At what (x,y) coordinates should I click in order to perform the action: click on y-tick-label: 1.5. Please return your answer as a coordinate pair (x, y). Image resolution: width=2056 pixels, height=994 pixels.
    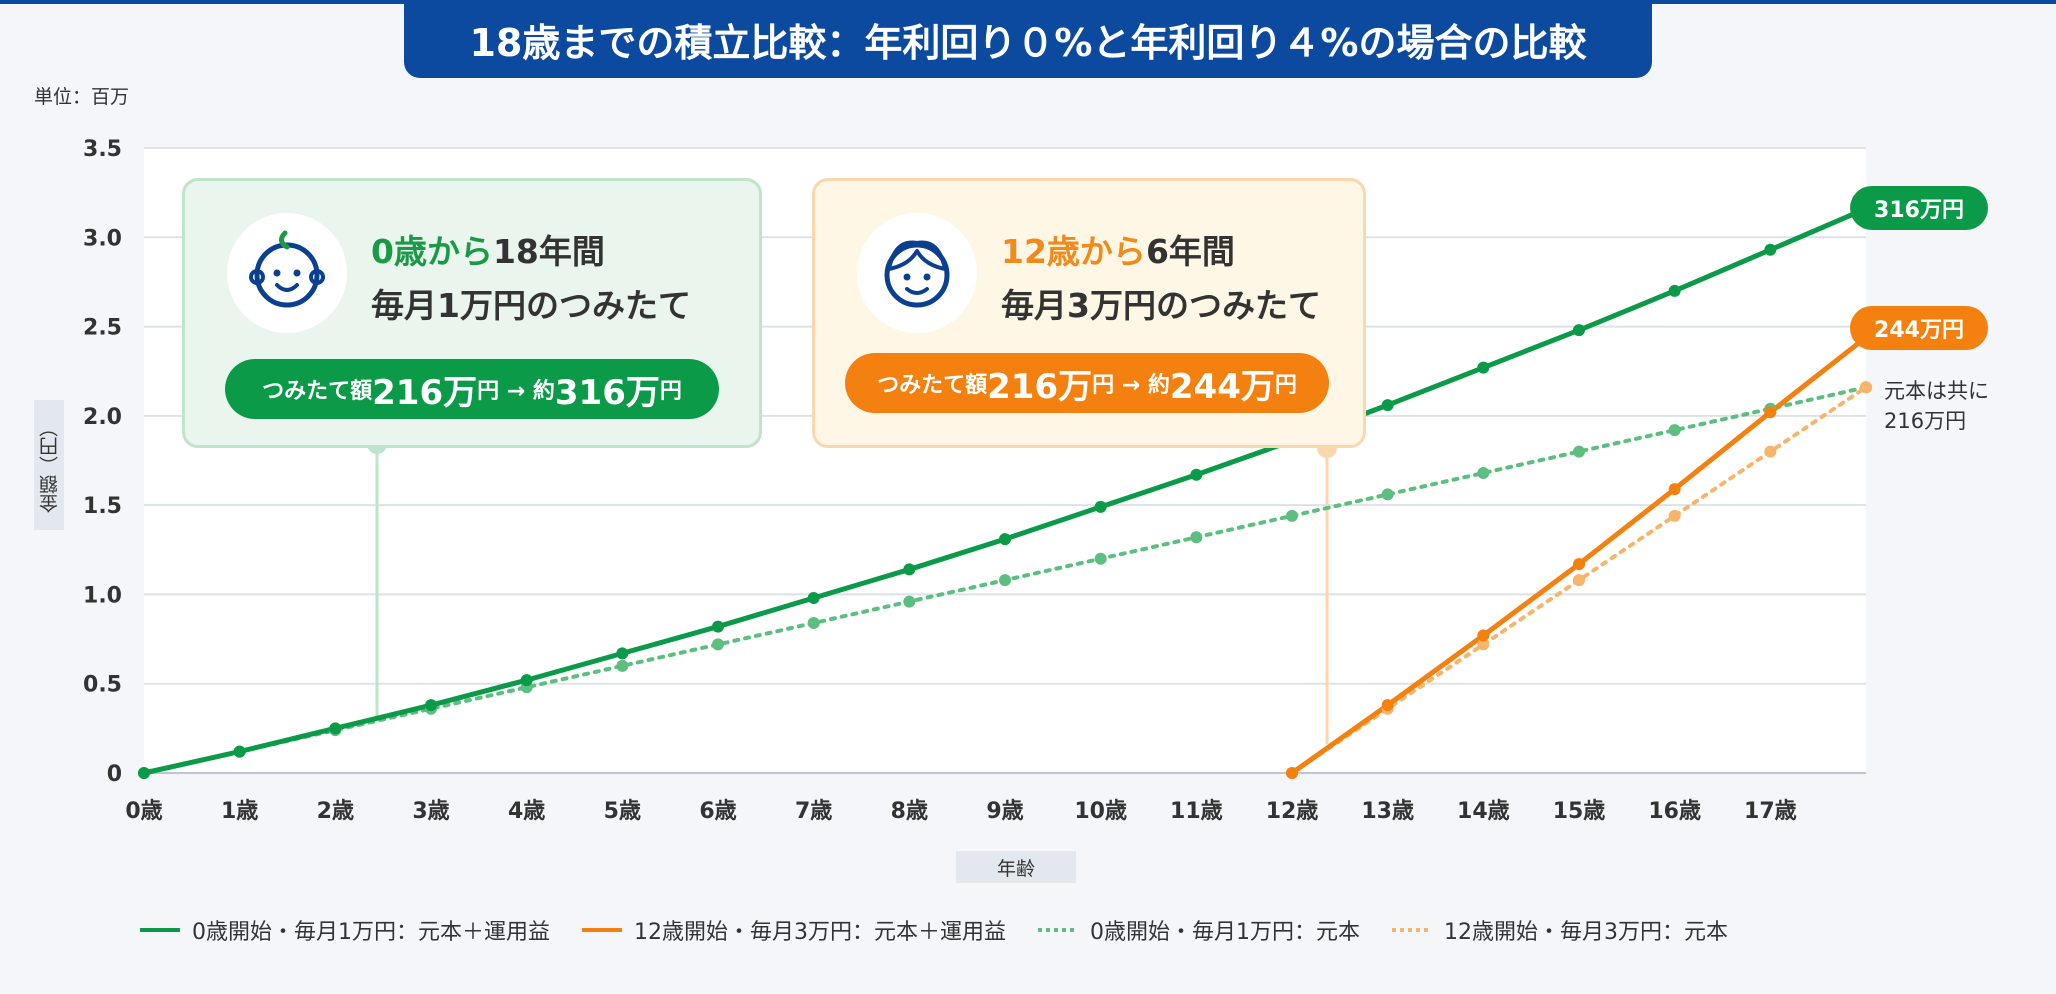
    Looking at the image, I should click on (102, 506).